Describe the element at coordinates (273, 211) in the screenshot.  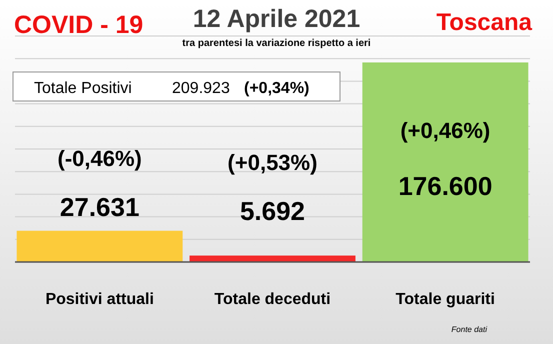
I see `data-label: 5.692` at that location.